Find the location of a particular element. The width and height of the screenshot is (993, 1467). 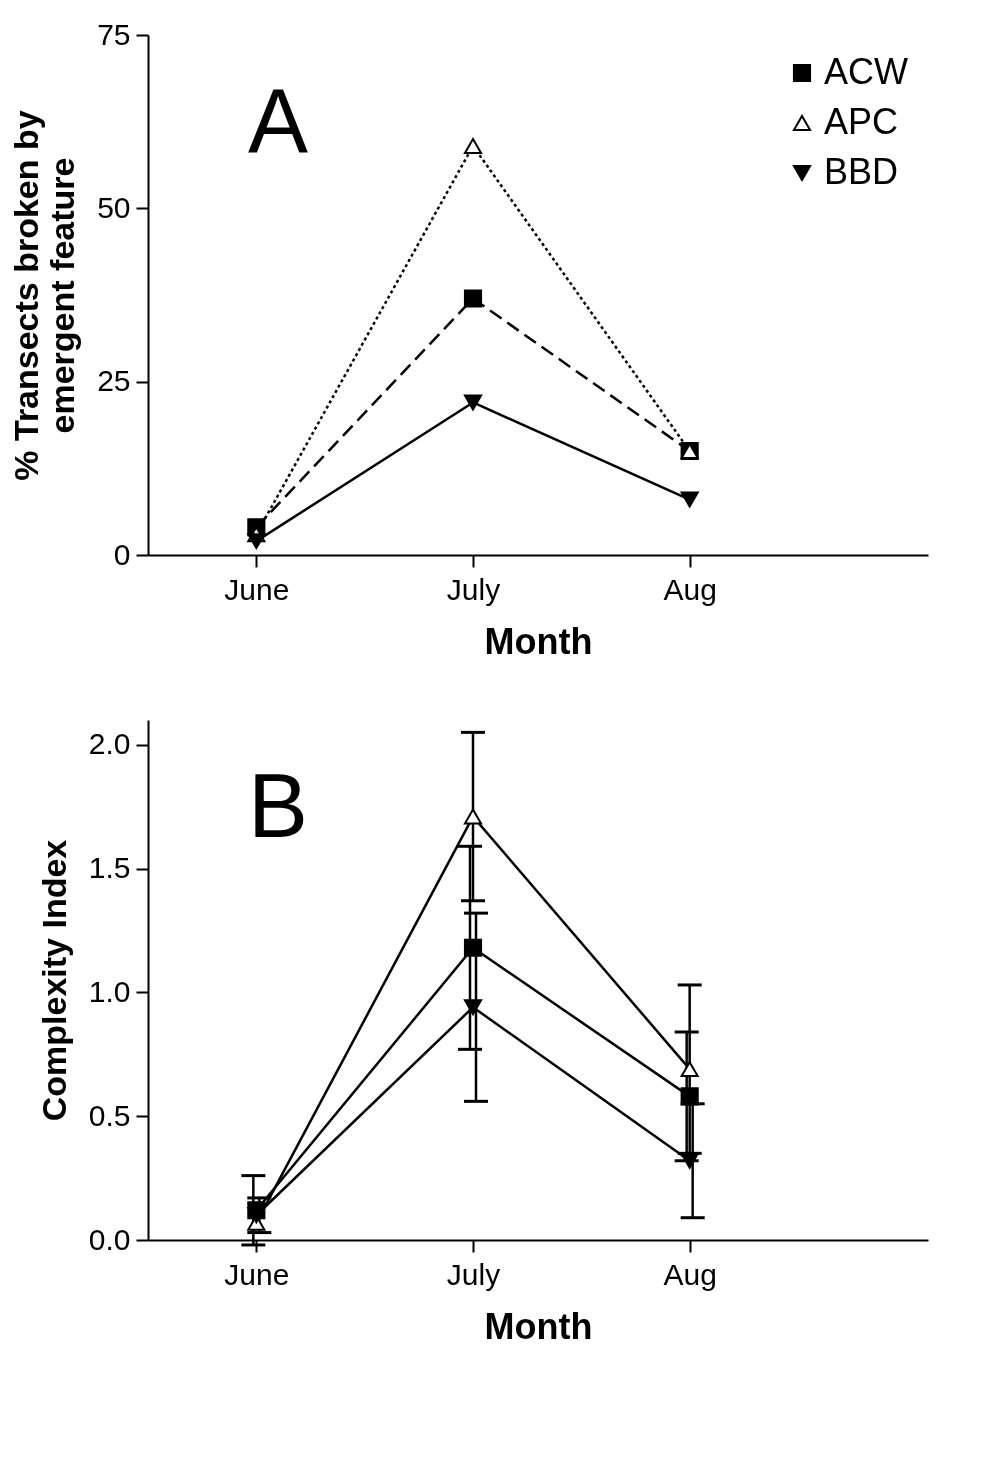

legend-label: APC is located at coordinates (861, 121).